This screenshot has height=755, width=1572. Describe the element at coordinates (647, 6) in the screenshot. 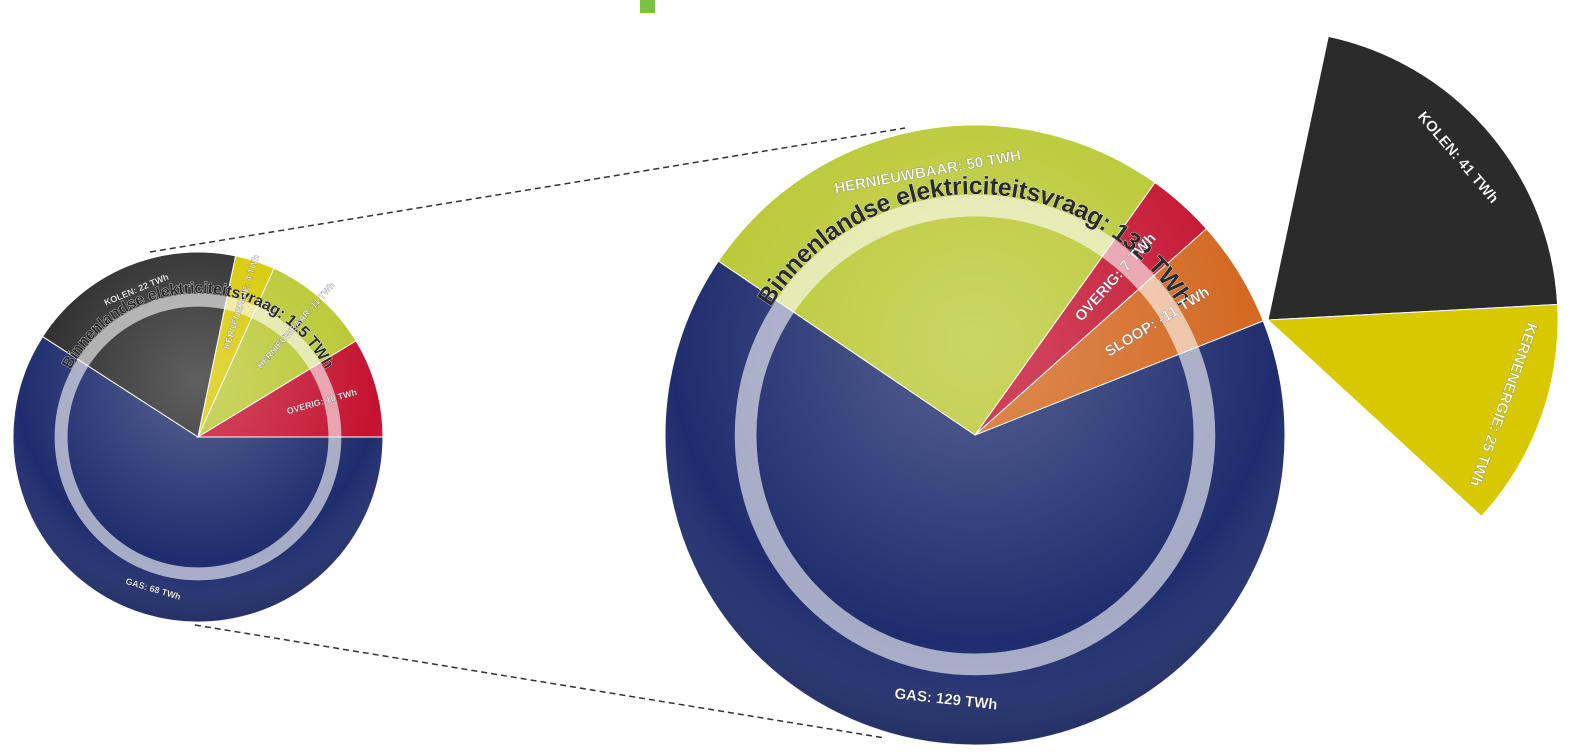

I see `decoration` at that location.